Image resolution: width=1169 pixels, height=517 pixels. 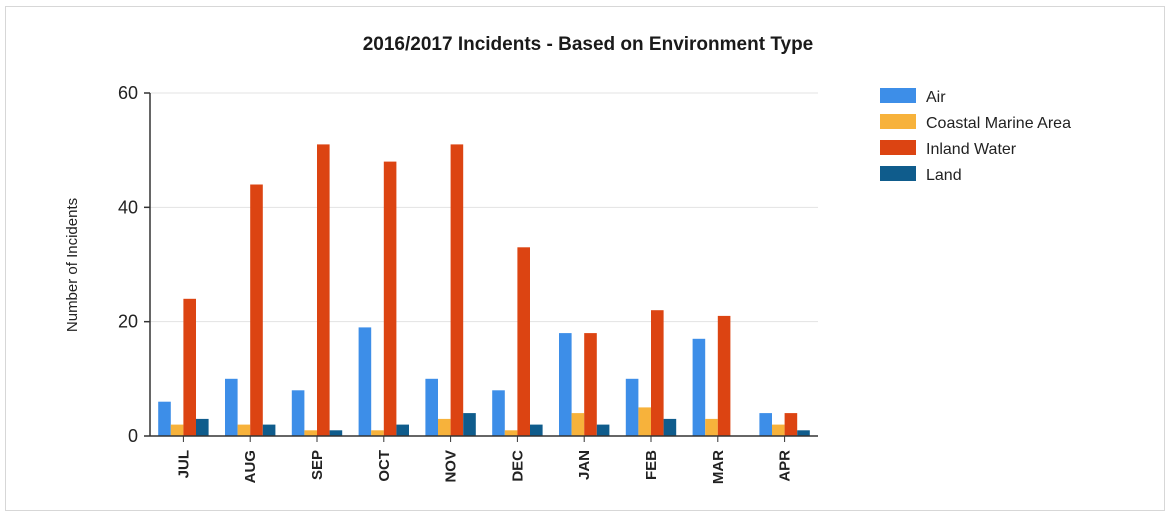 I want to click on y-tick-label: 40, so click(x=128, y=207).